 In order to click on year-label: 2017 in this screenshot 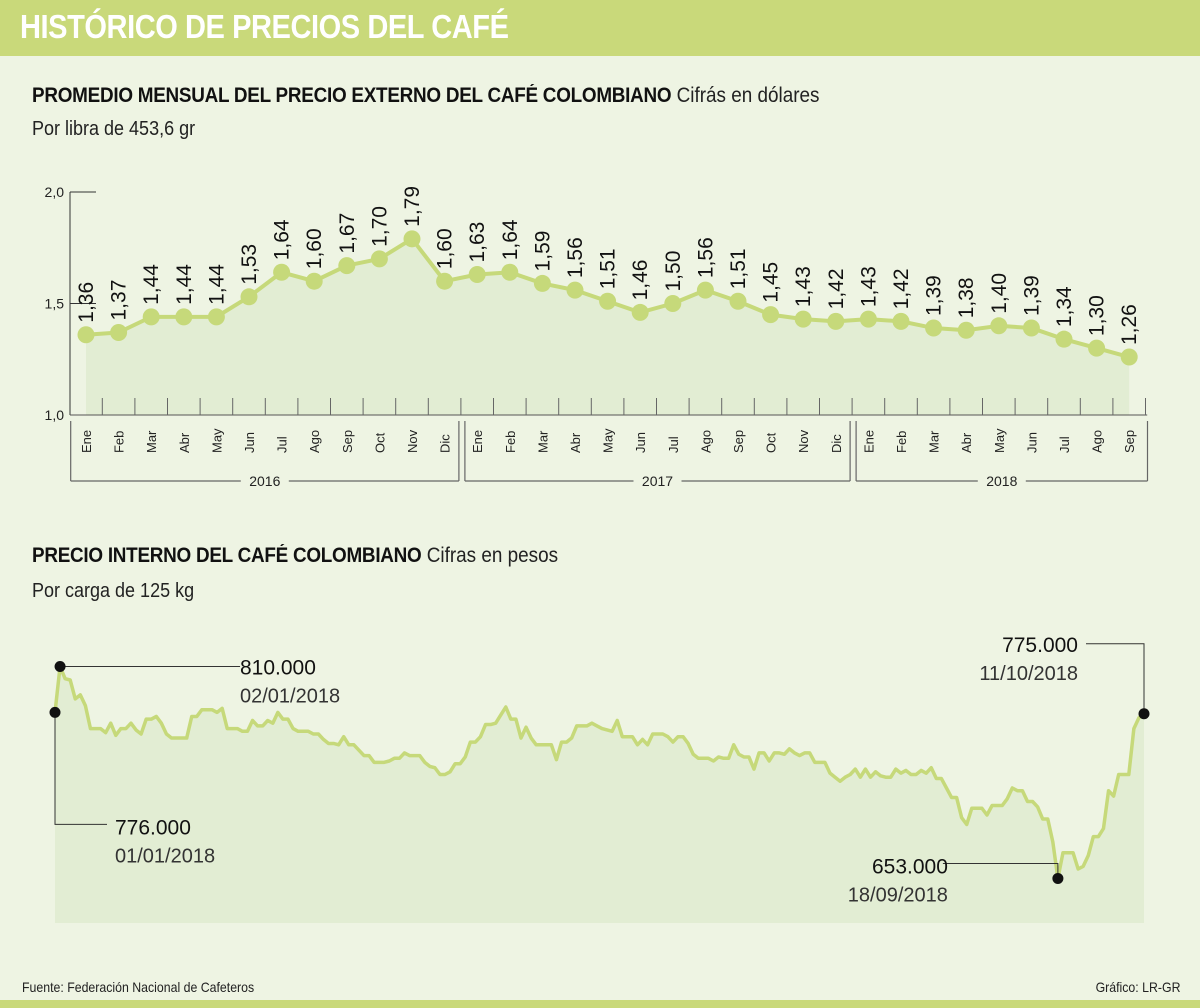, I will do `click(657, 481)`.